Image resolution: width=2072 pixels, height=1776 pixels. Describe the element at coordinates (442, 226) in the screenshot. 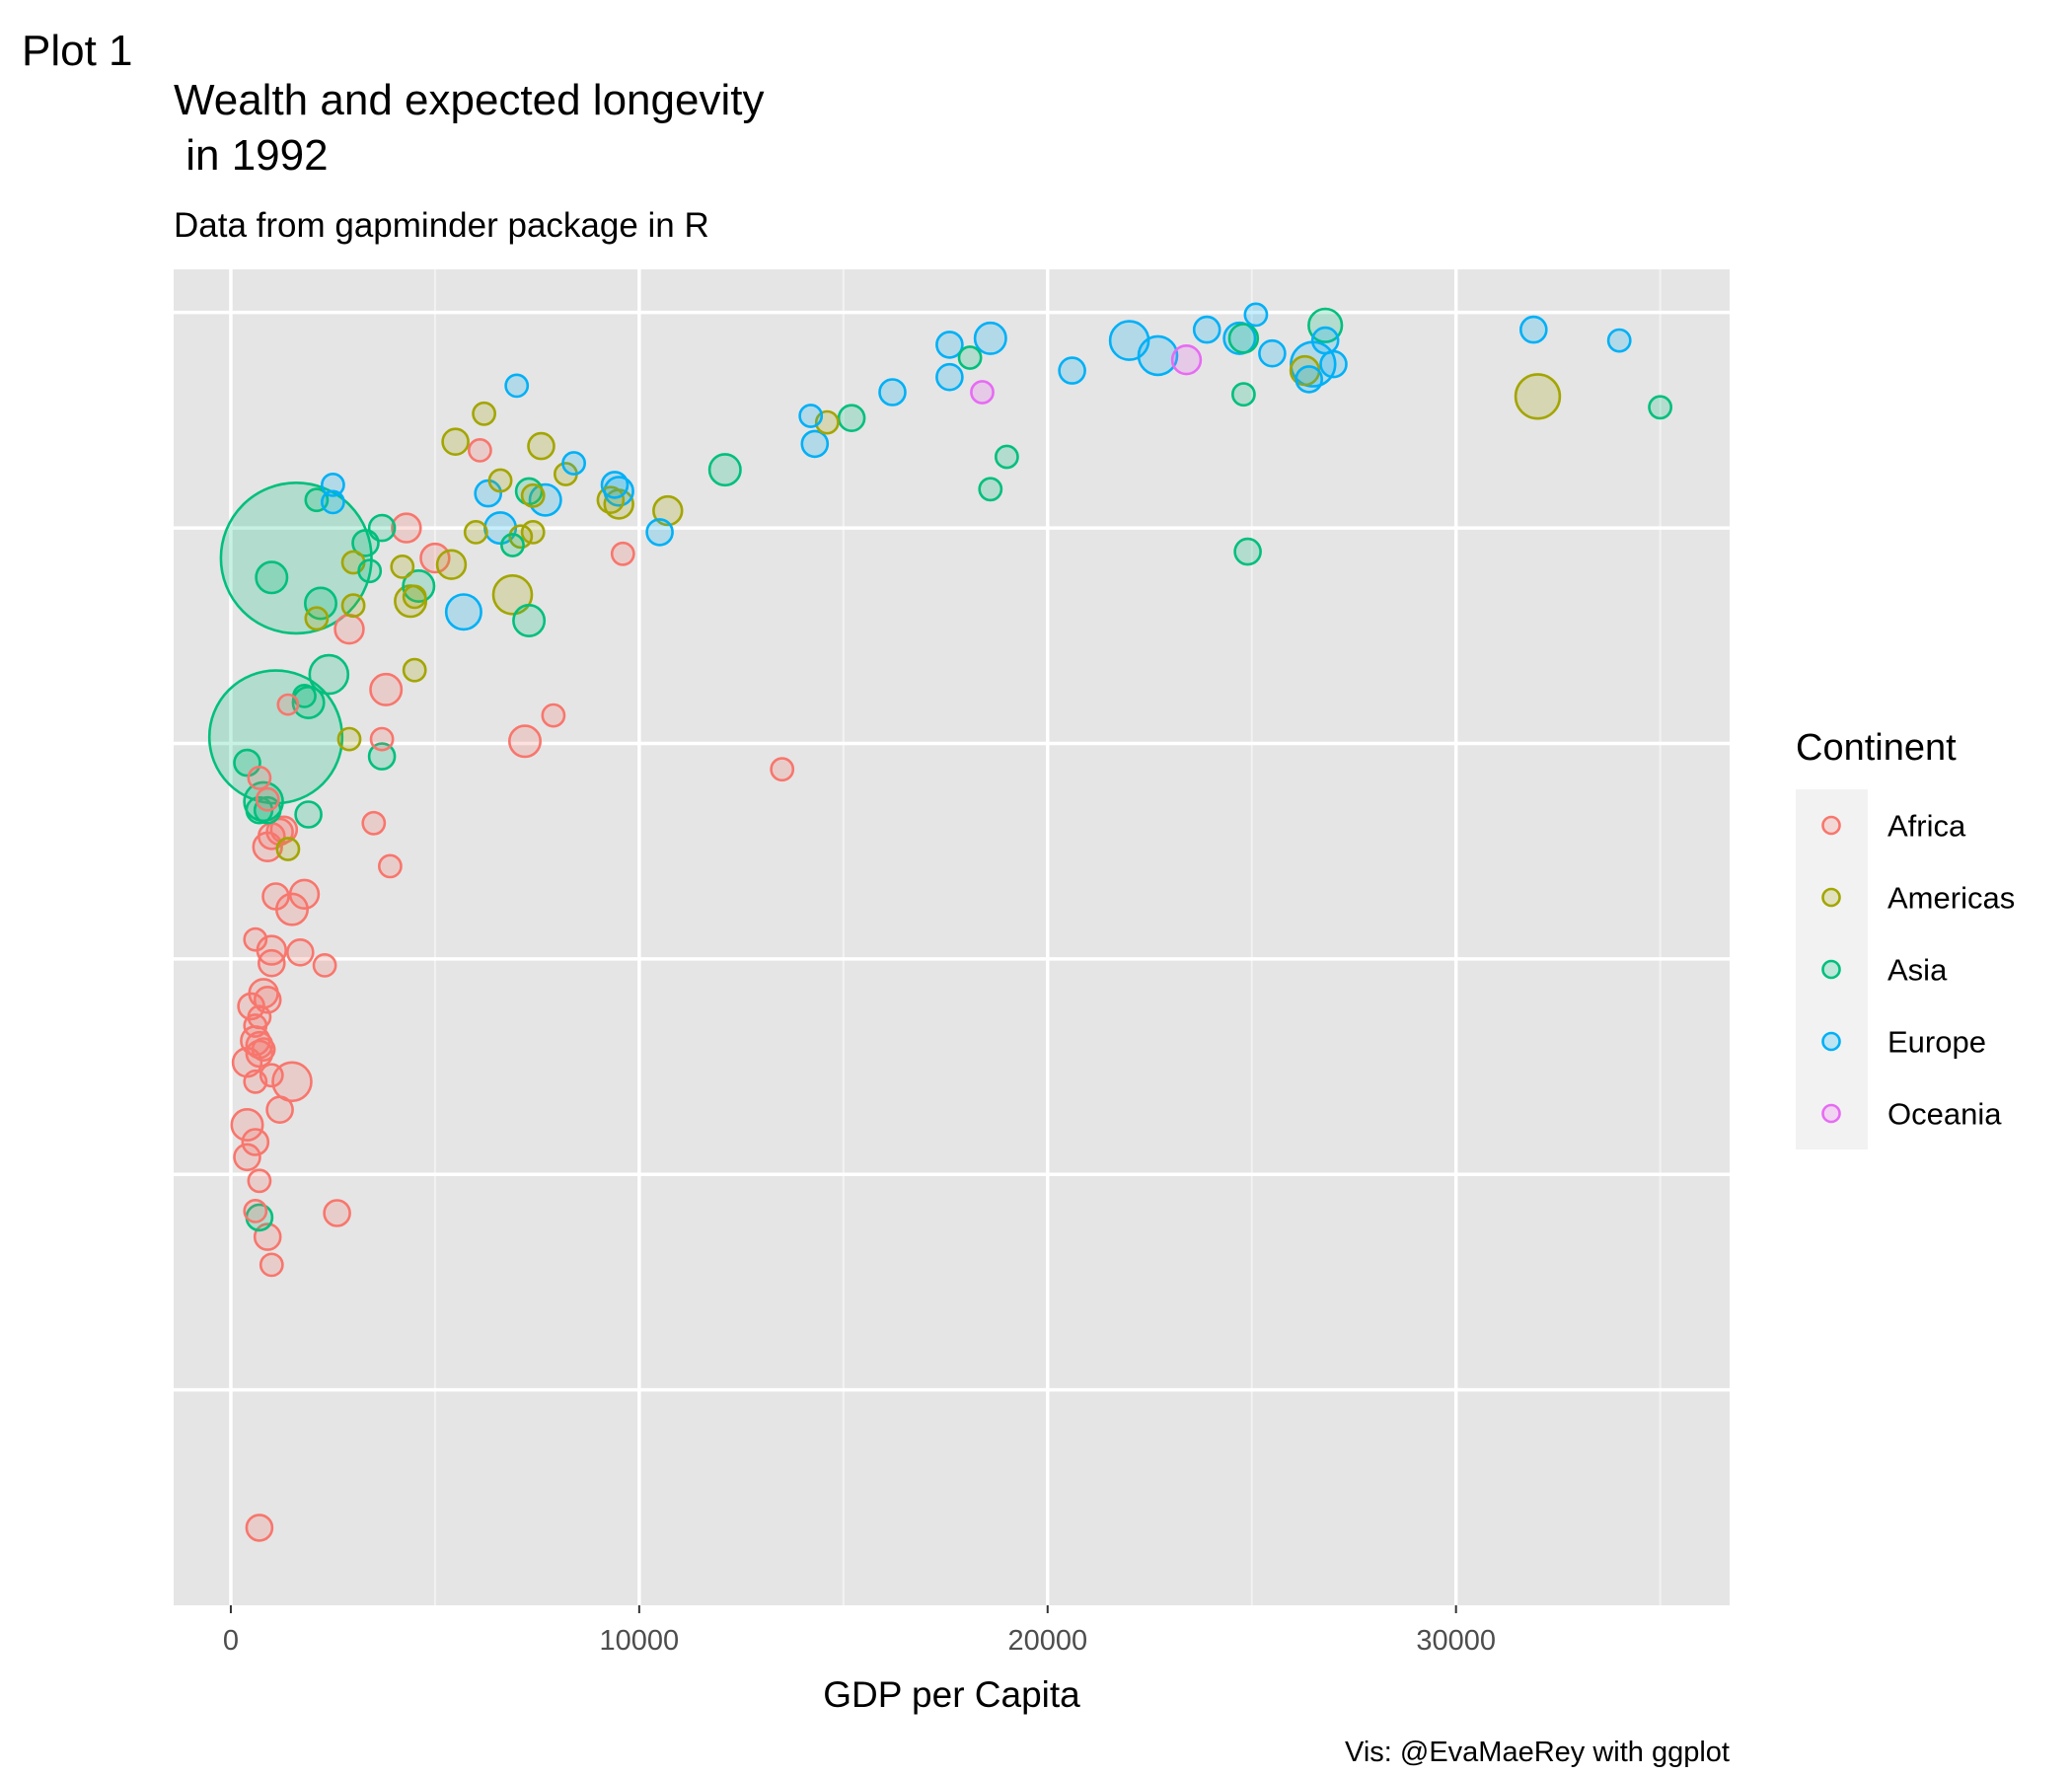

I see `chart-subtitle: Data from gapminder package in R` at that location.